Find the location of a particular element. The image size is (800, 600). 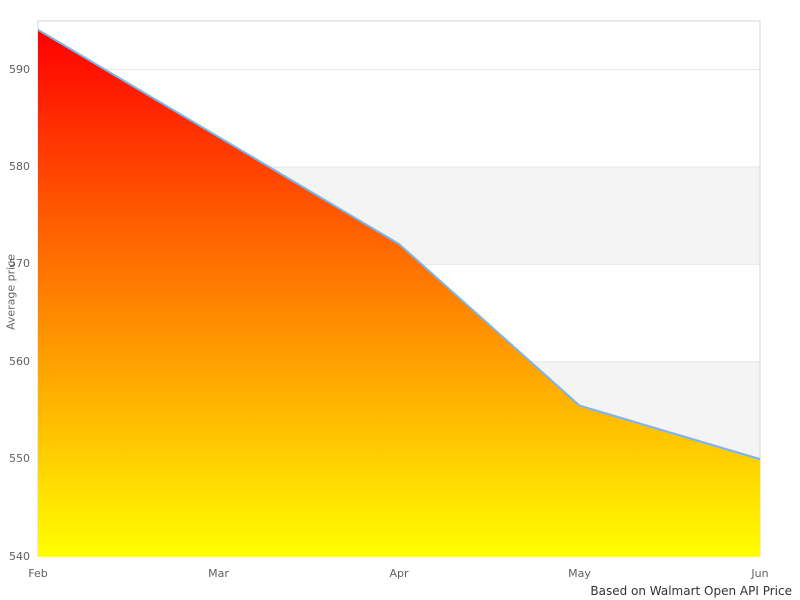

x-tick-label: May is located at coordinates (579, 573).